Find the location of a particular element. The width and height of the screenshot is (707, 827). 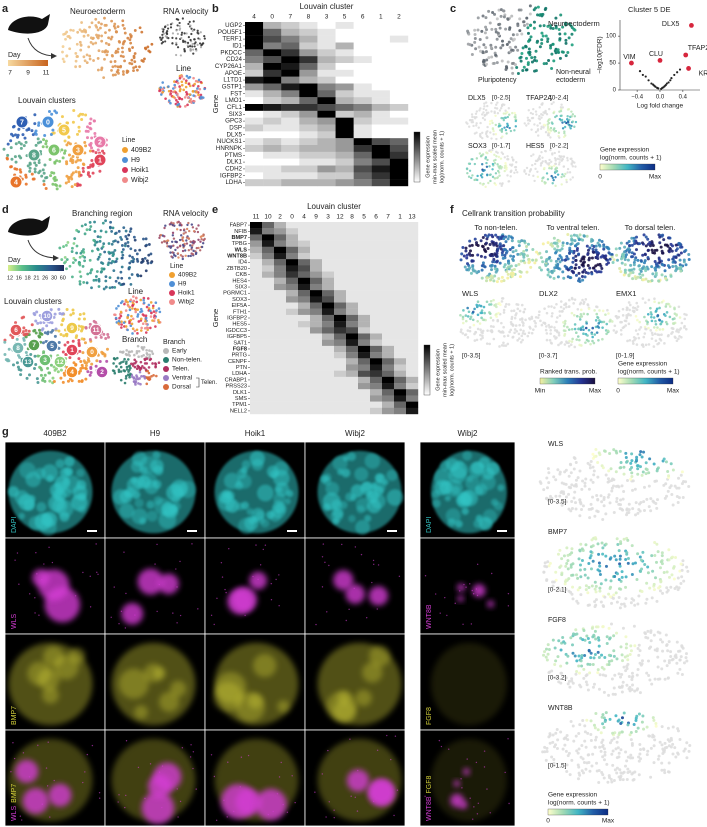

legend-label: H9 is located at coordinates (182, 284).